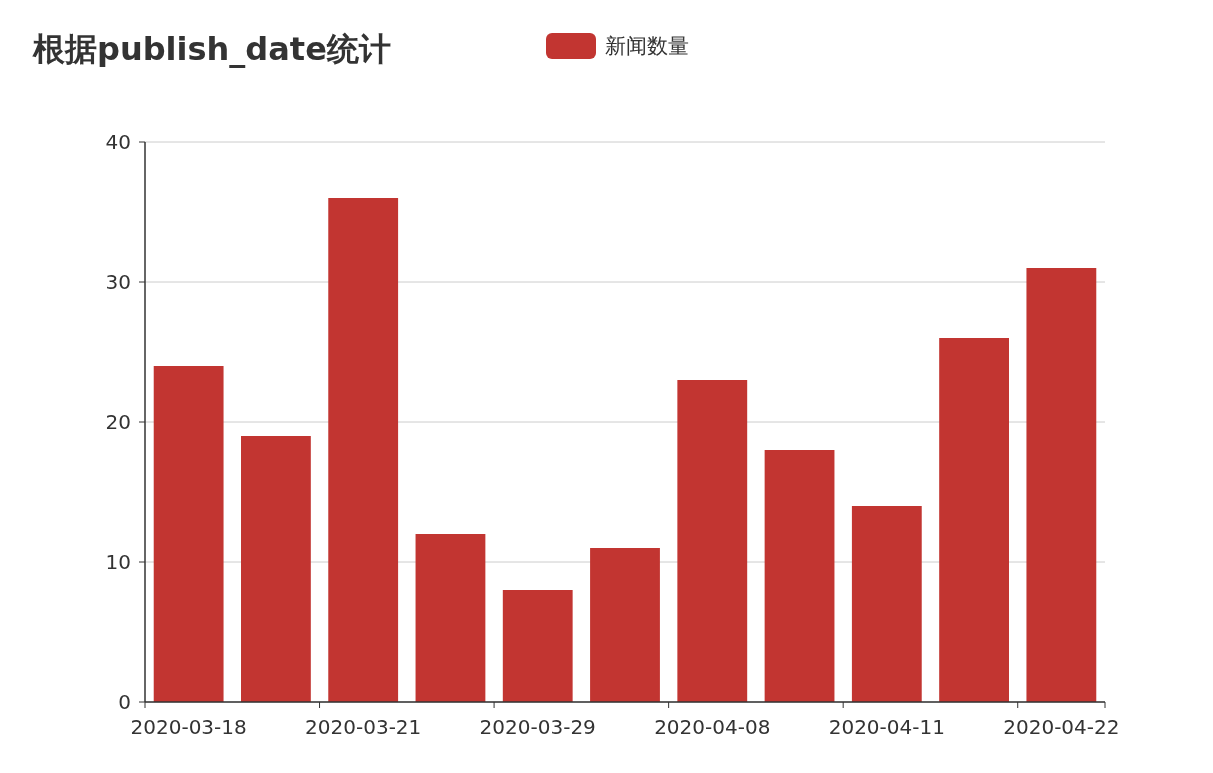 This screenshot has width=1213, height=773. What do you see at coordinates (188, 727) in the screenshot?
I see `x-tick-label: 2020-03-18` at bounding box center [188, 727].